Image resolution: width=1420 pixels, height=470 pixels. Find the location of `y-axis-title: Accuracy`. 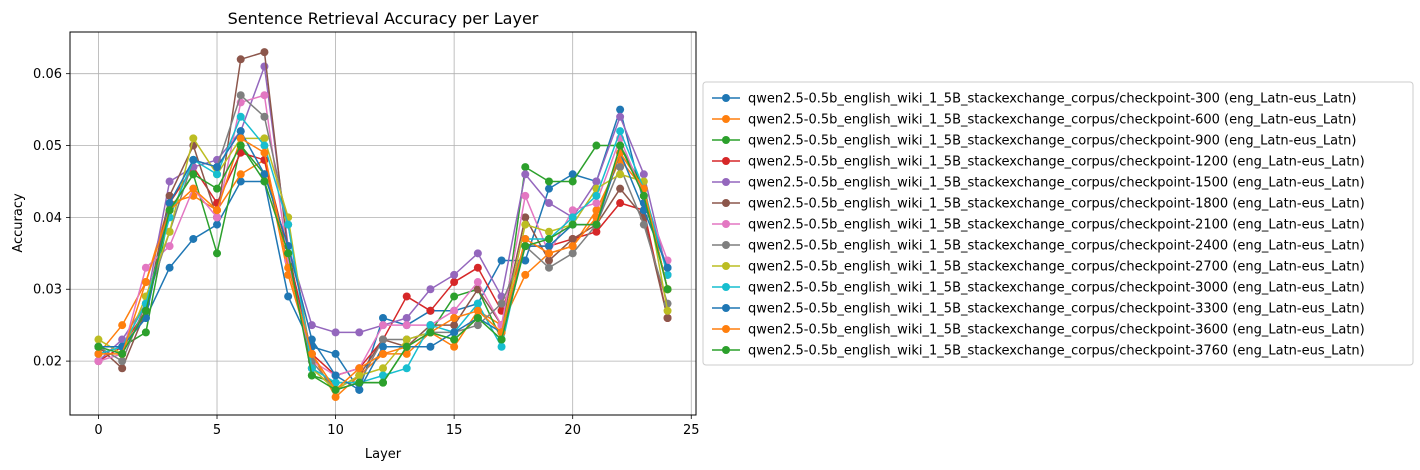

y-axis-title: Accuracy is located at coordinates (18, 223).